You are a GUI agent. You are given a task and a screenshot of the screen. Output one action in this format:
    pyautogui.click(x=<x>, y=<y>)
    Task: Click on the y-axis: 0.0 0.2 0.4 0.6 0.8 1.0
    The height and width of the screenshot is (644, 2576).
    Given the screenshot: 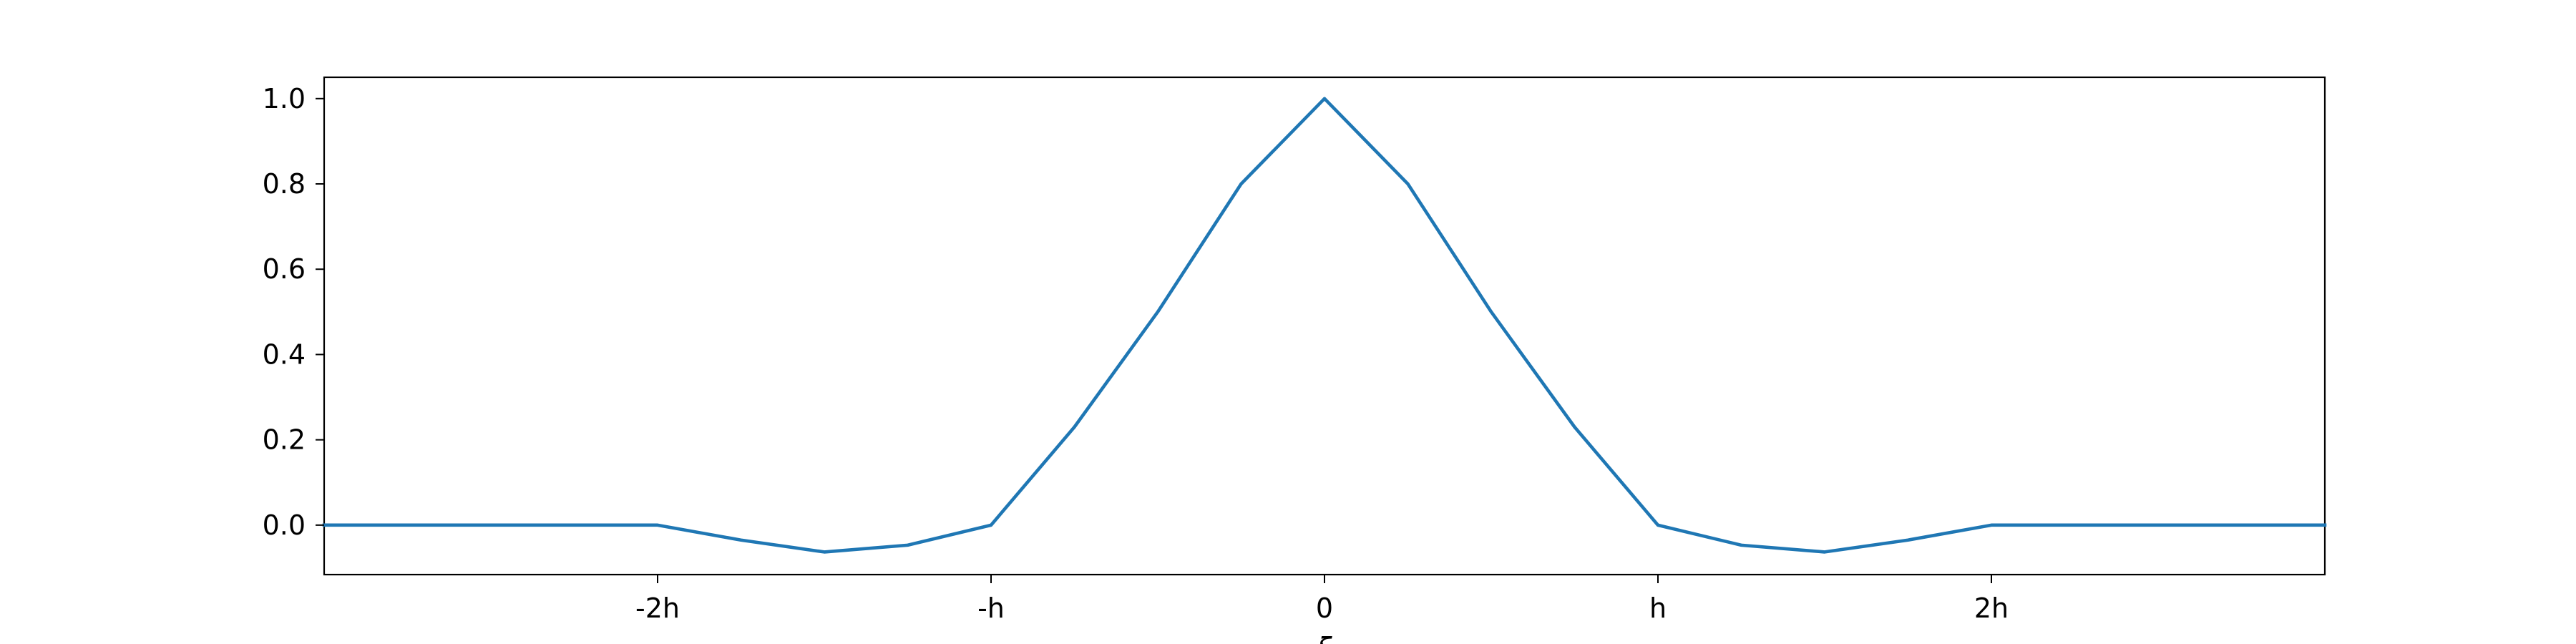 What is the action you would take?
    pyautogui.click(x=293, y=312)
    